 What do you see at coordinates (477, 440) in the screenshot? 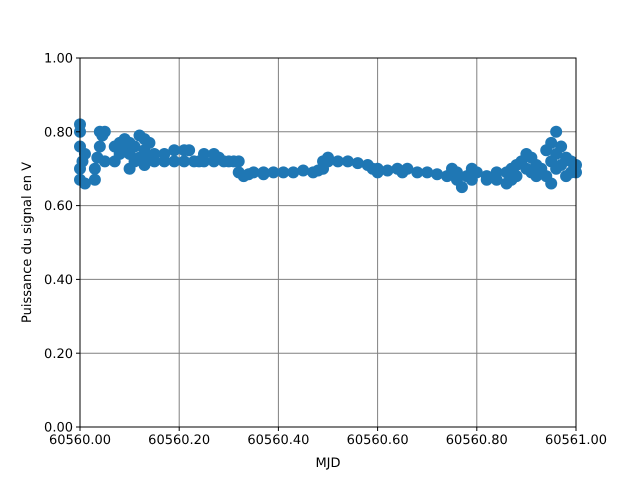
I see `x-tick-label: 60560.80` at bounding box center [477, 440].